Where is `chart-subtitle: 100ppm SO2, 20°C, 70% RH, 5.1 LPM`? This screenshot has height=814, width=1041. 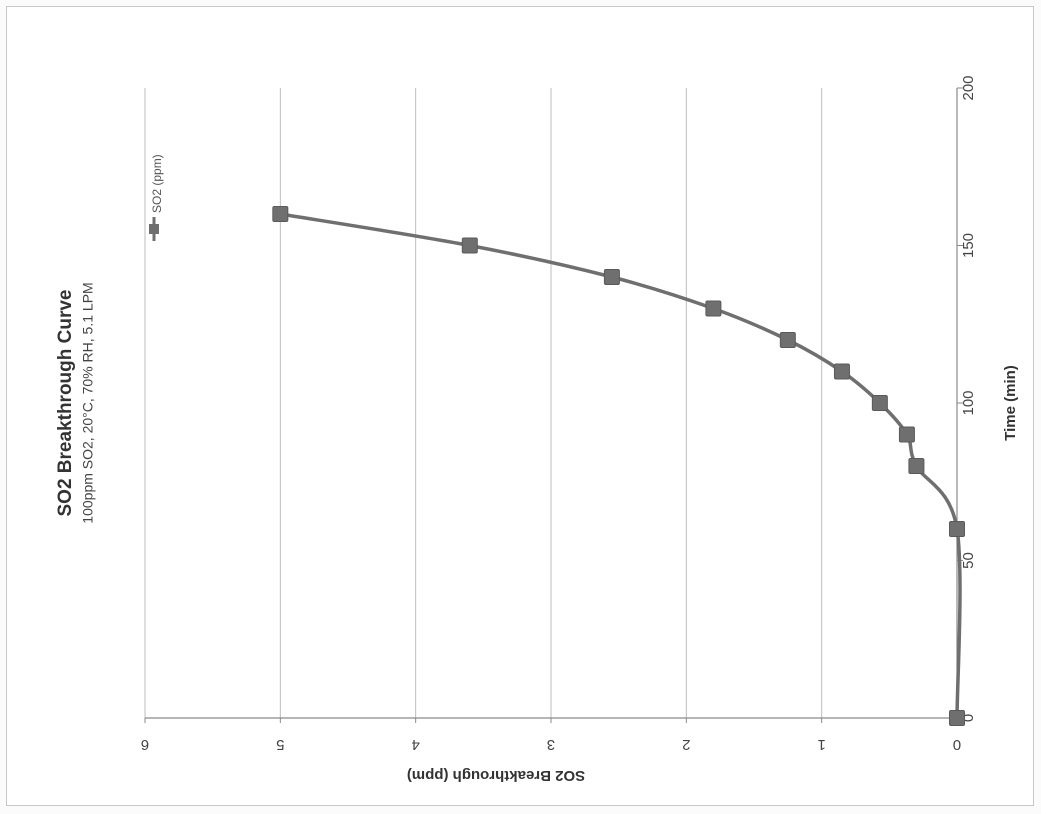
chart-subtitle: 100ppm SO2, 20°C, 70% RH, 5.1 LPM is located at coordinates (88, 402).